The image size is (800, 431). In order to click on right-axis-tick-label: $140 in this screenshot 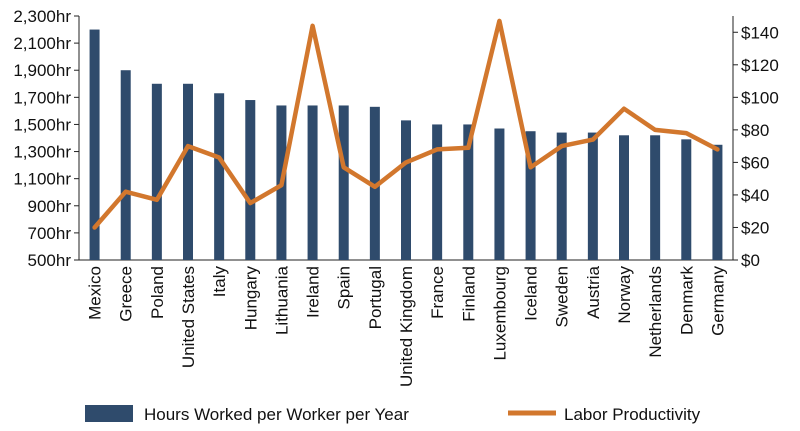, I will do `click(760, 32)`.